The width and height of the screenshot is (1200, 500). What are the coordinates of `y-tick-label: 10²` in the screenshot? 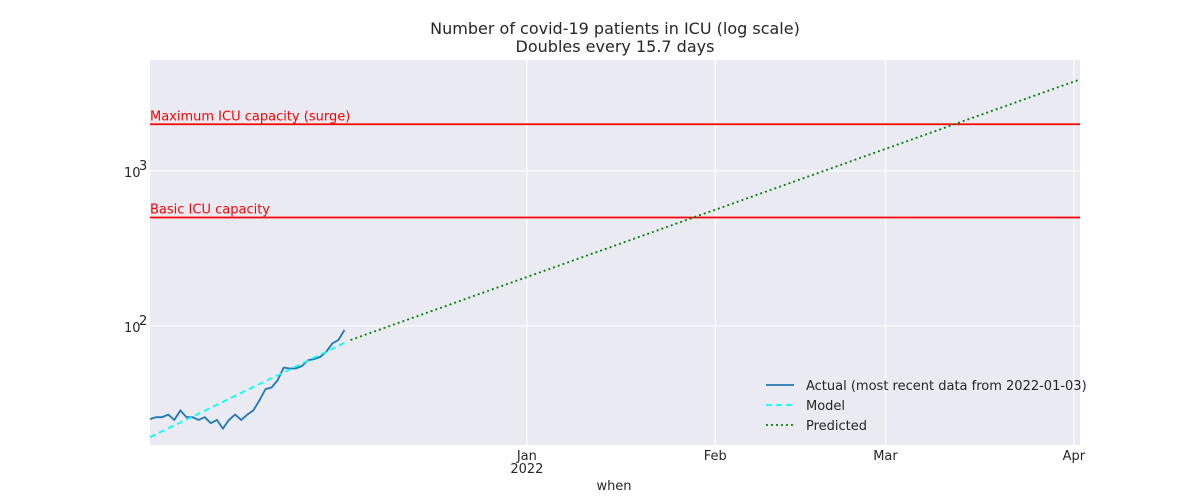 It's located at (135, 325).